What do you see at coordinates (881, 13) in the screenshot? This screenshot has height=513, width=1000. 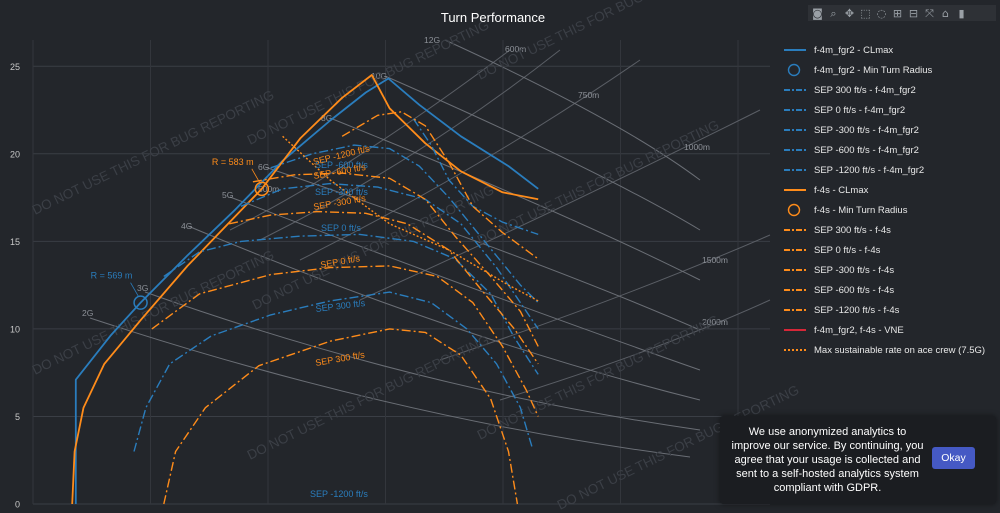 I see `lasso-icon: ◌` at bounding box center [881, 13].